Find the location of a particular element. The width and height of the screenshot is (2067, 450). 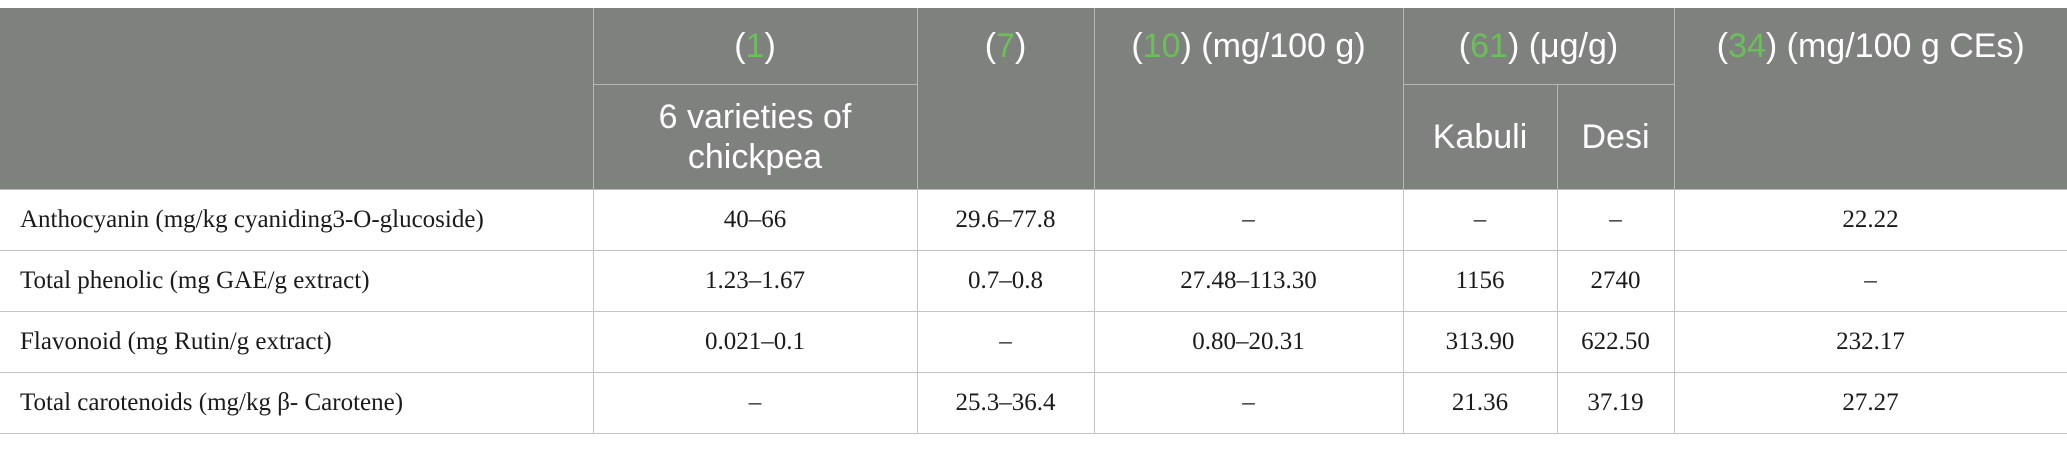

cell: 0.021–0.1 is located at coordinates (754, 342).